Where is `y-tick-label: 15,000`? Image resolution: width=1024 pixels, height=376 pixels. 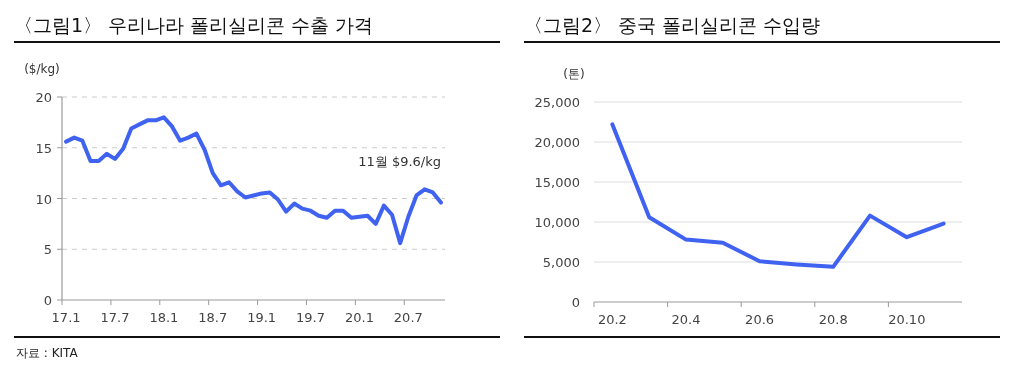 y-tick-label: 15,000 is located at coordinates (557, 182).